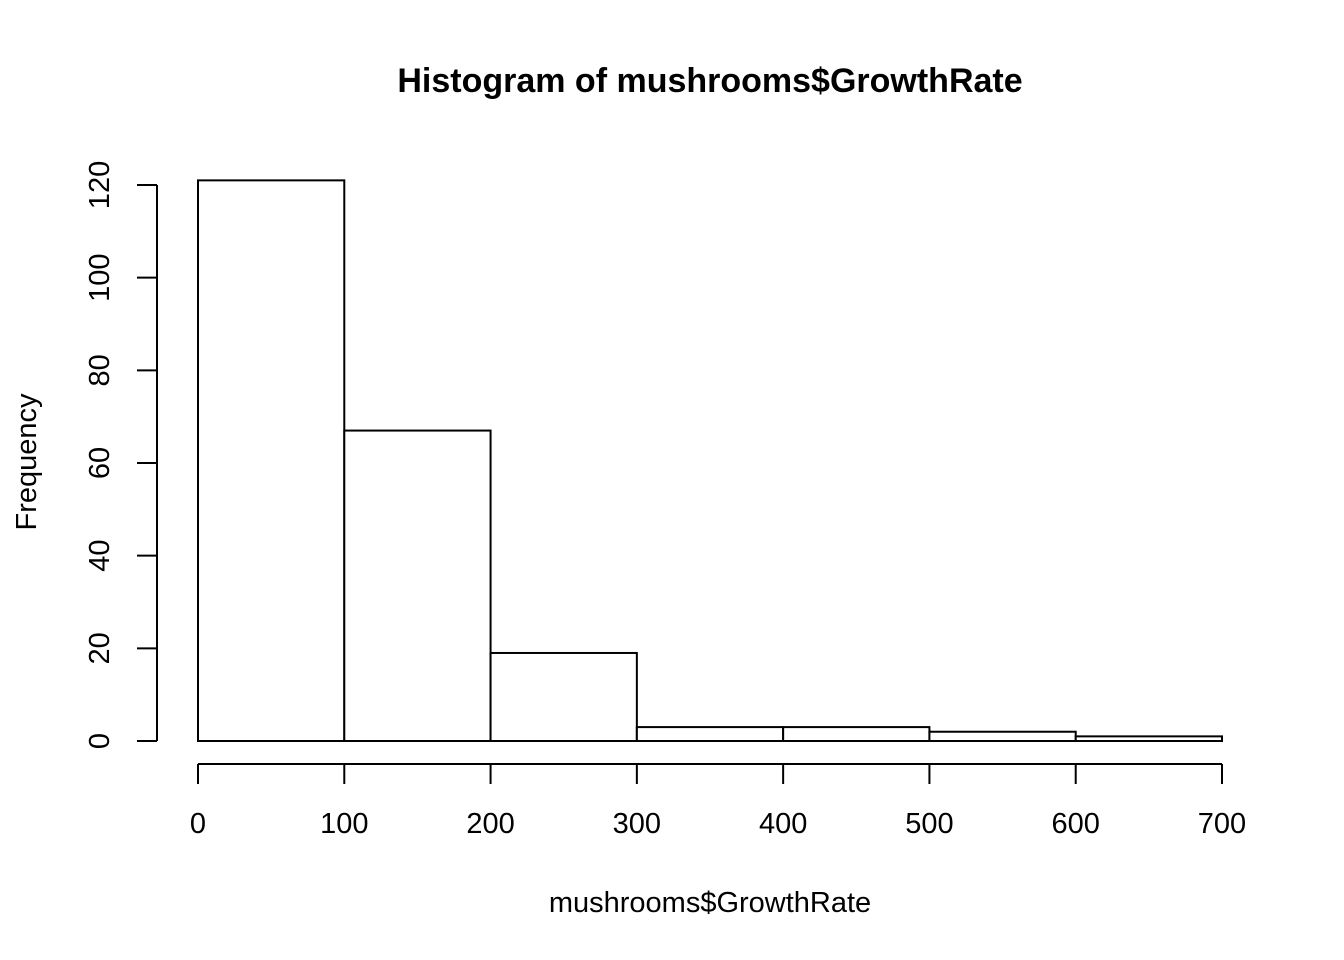  What do you see at coordinates (1222, 824) in the screenshot?
I see `x-tick-label: 700` at bounding box center [1222, 824].